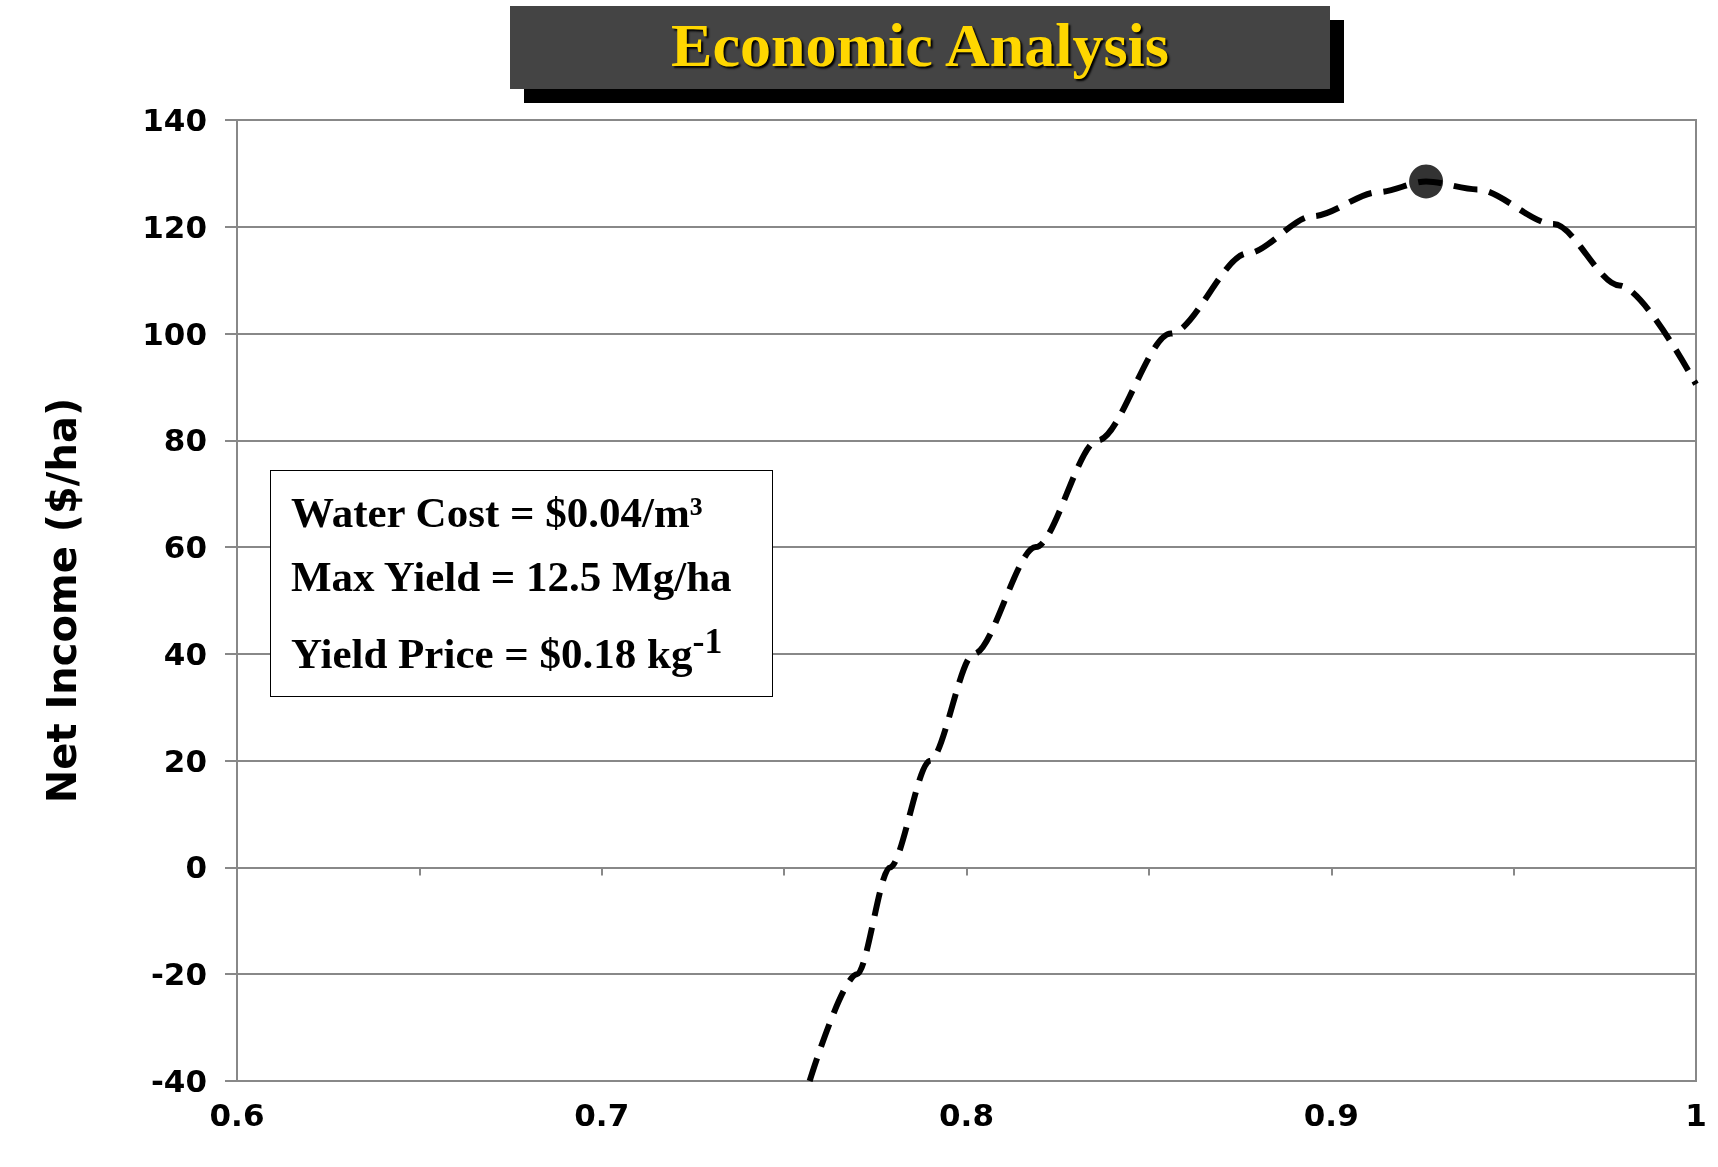  I want to click on x-tick-label: 0.7, so click(602, 1114).